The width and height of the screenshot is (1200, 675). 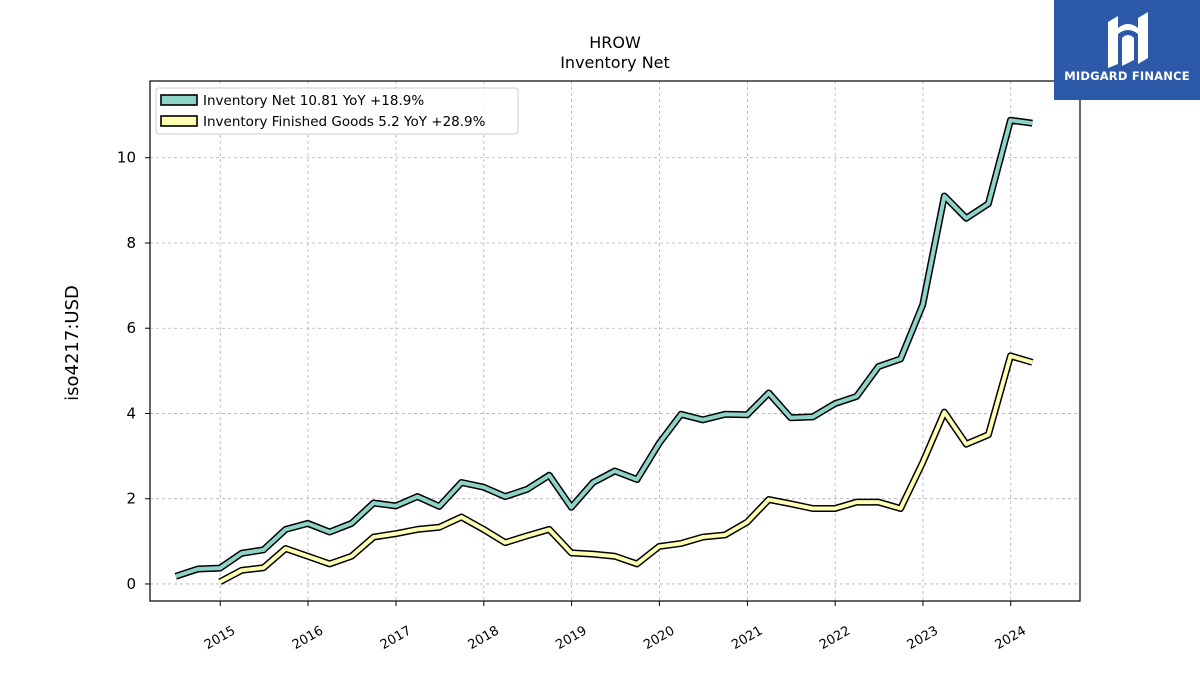 What do you see at coordinates (1011, 638) in the screenshot?
I see `x-tick-label: 2024` at bounding box center [1011, 638].